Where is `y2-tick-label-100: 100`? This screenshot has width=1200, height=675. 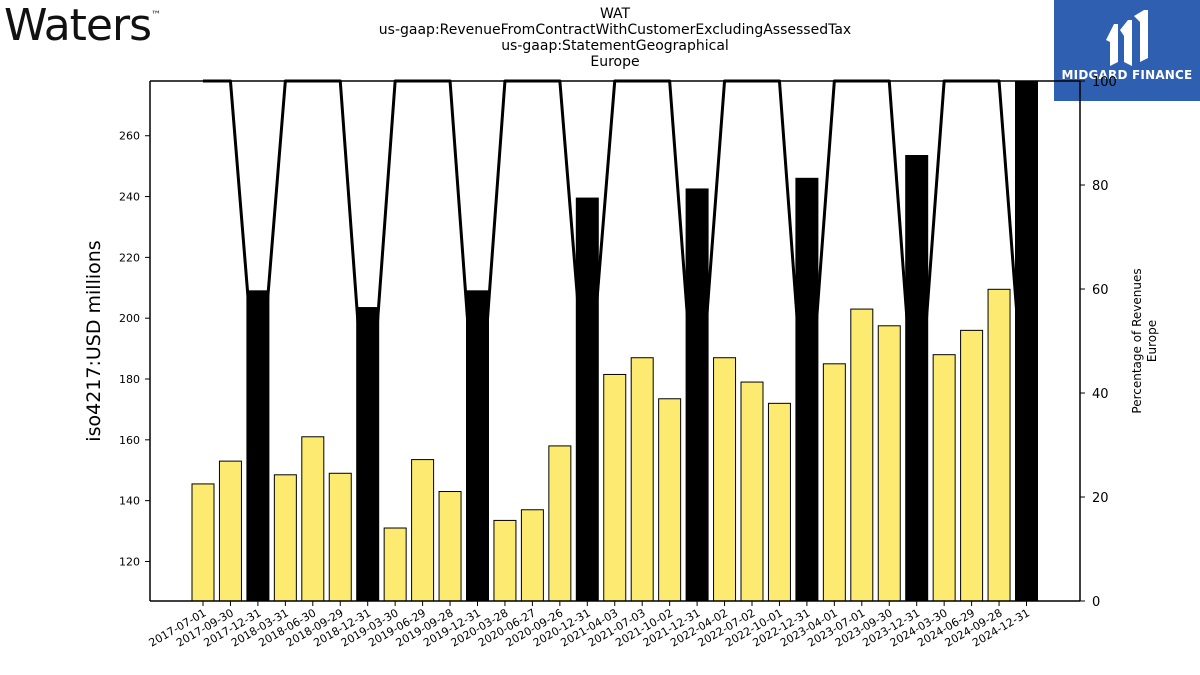 y2-tick-label-100: 100 is located at coordinates (1104, 82).